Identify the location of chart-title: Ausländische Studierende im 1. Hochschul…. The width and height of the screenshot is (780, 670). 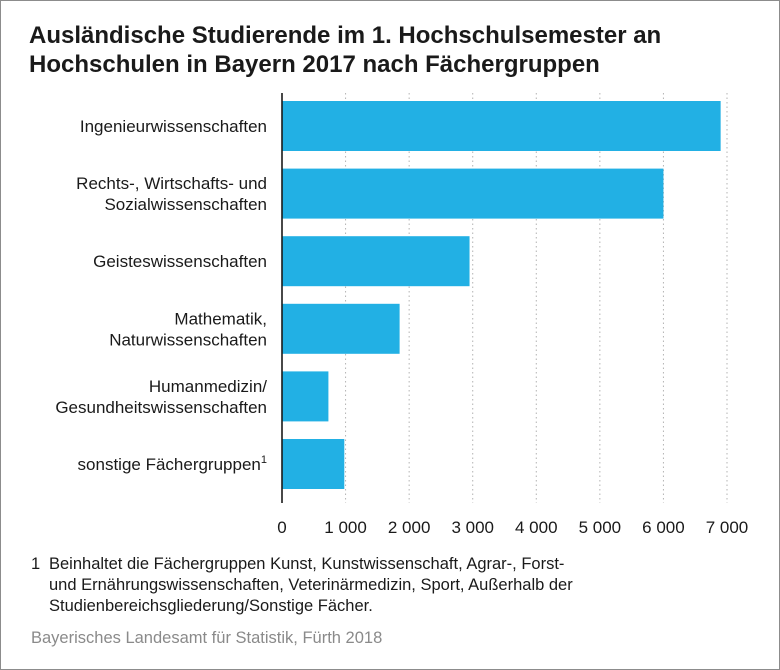
(389, 50).